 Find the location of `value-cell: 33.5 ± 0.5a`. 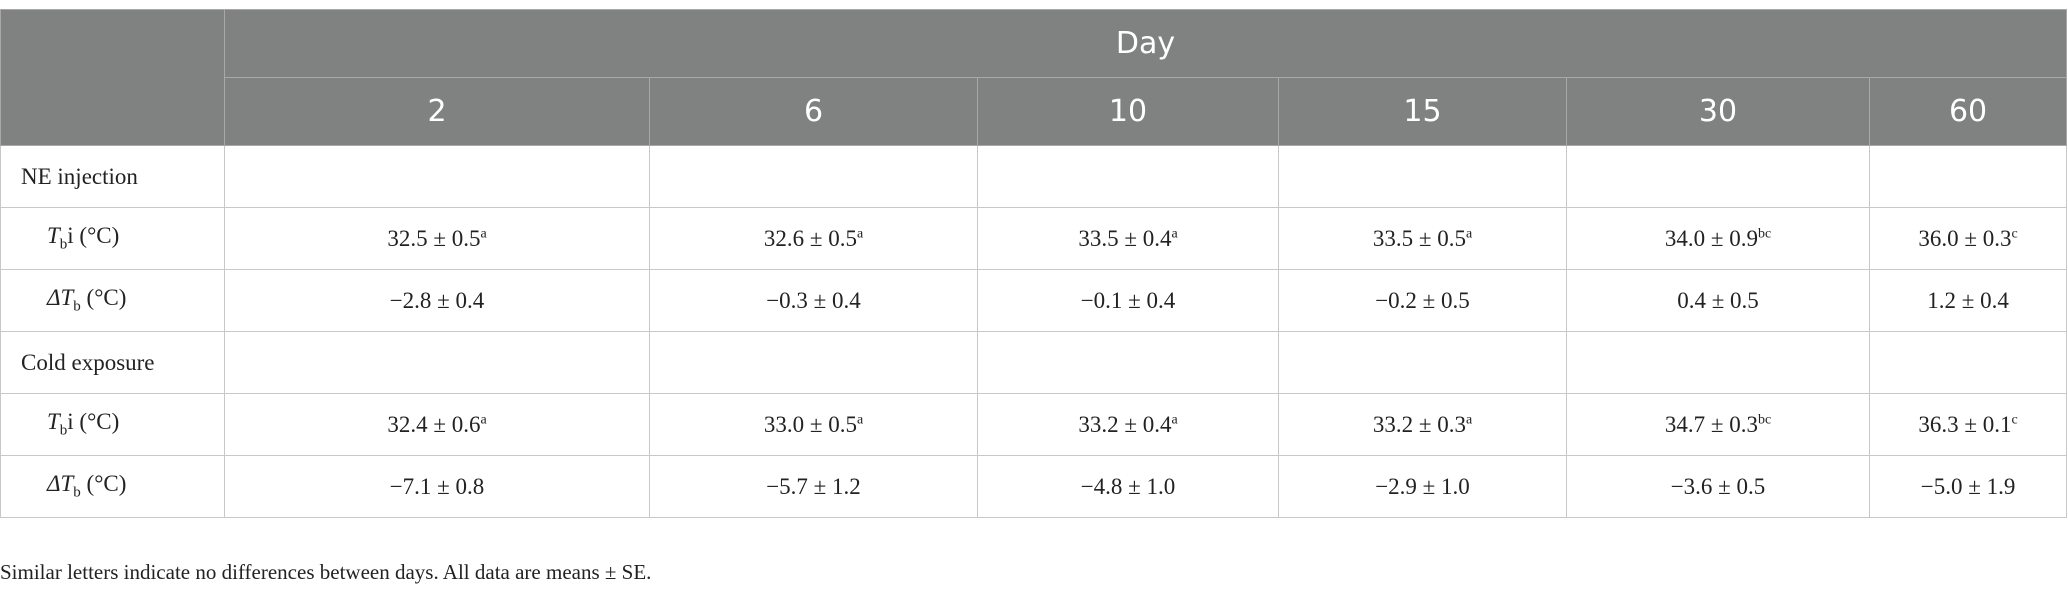

value-cell: 33.5 ± 0.5a is located at coordinates (1422, 238).